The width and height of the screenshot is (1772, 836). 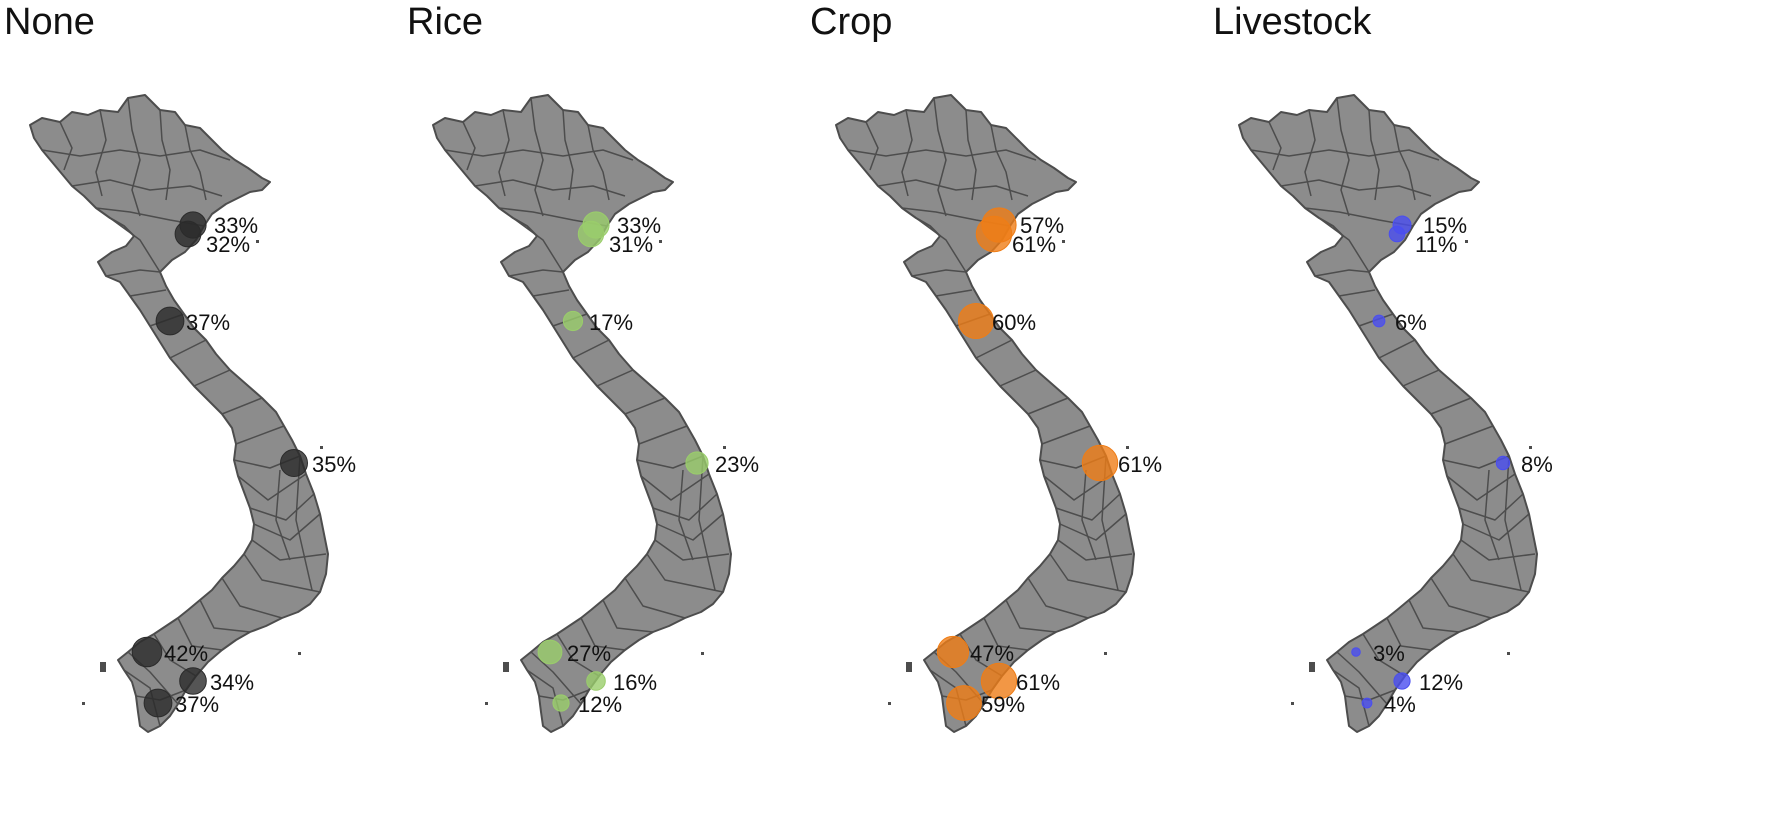 What do you see at coordinates (236, 225) in the screenshot?
I see `site-percent-label: 33%` at bounding box center [236, 225].